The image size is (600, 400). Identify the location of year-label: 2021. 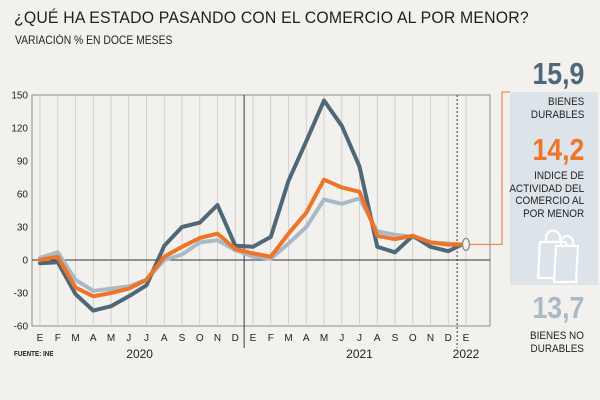
(359, 354).